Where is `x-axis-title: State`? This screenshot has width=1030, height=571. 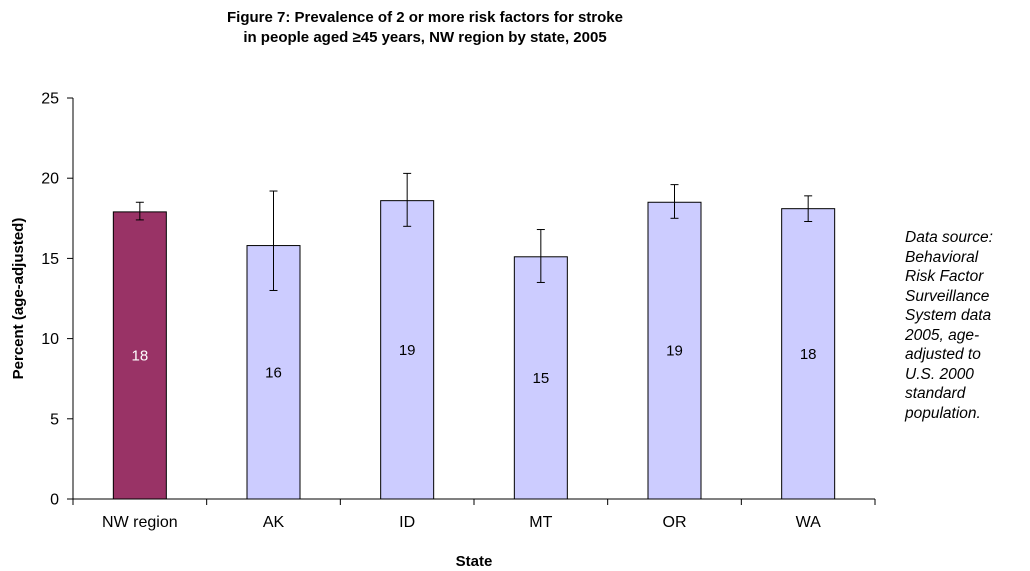
x-axis-title: State is located at coordinates (474, 561).